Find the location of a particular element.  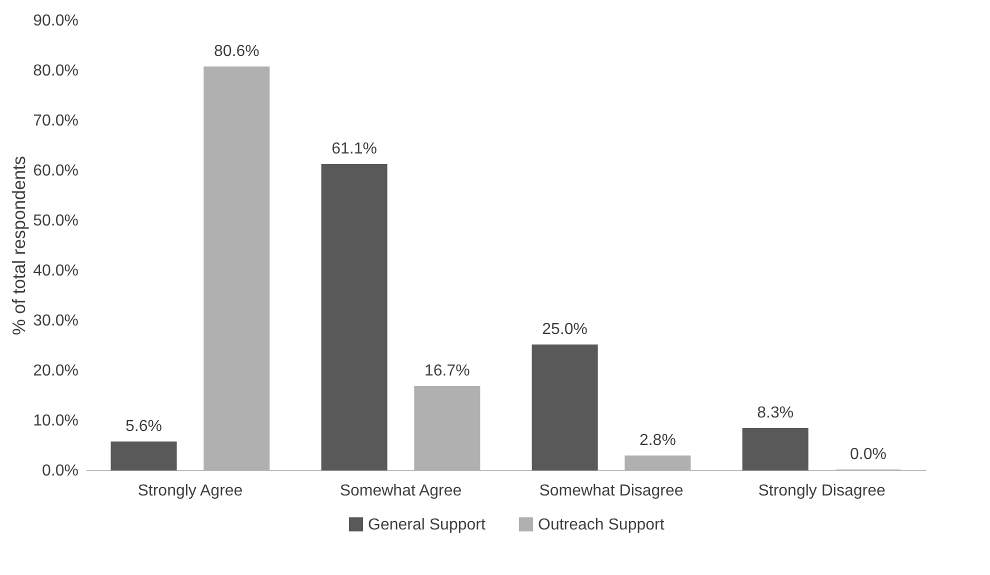

y-tick-label: 20.0% is located at coordinates (55, 371).